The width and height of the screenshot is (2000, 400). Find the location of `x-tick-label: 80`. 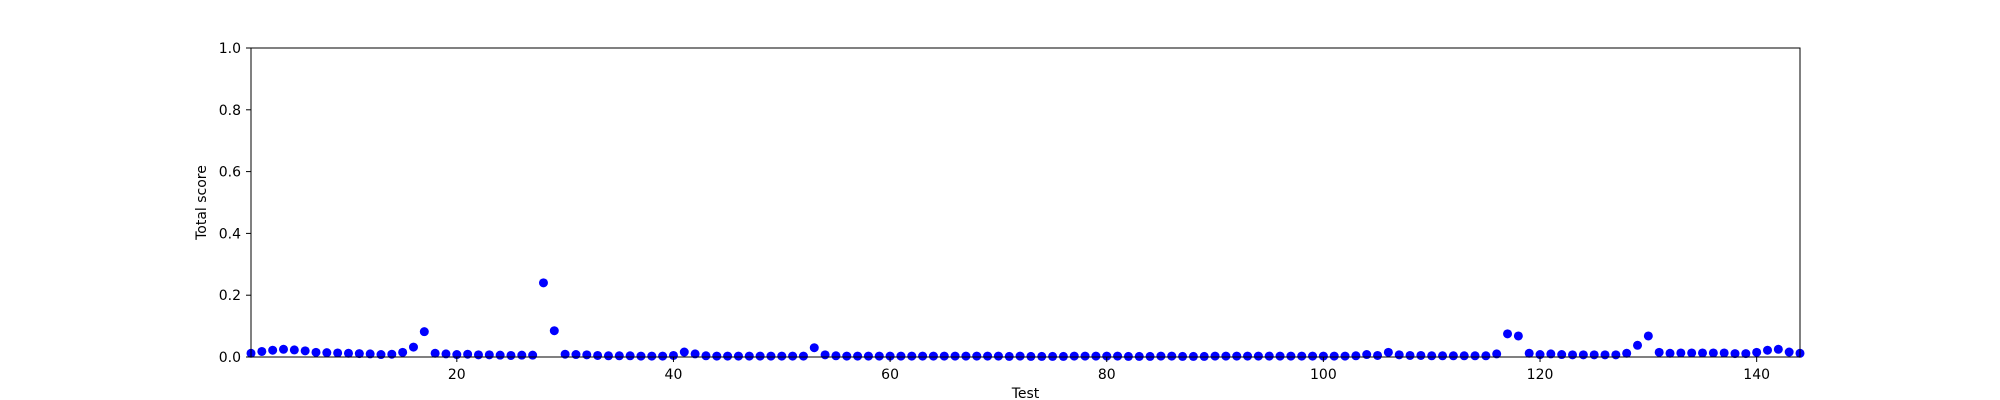

x-tick-label: 80 is located at coordinates (1107, 375).